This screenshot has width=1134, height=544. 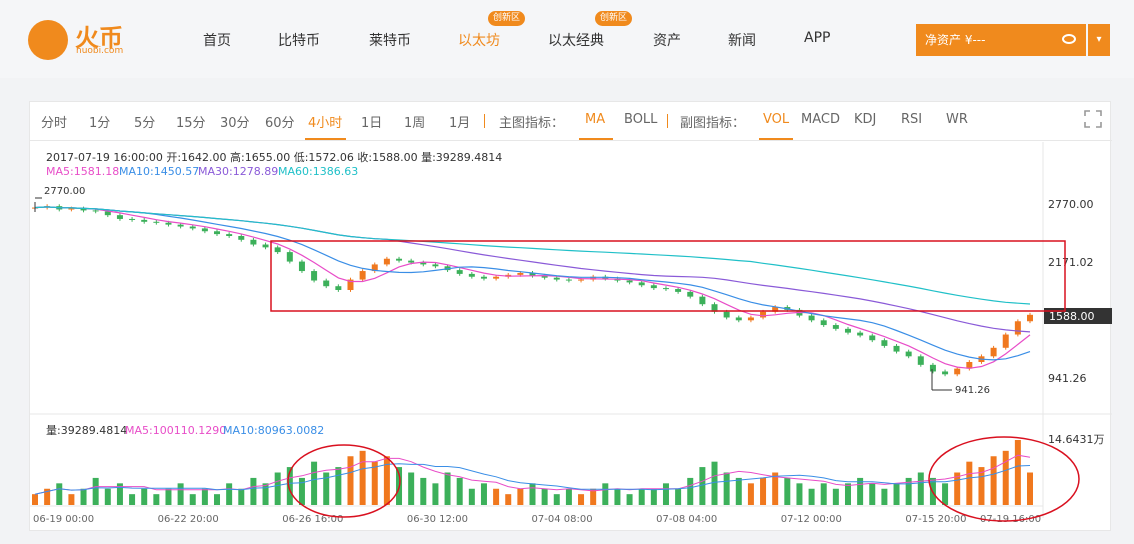 What do you see at coordinates (817, 38) in the screenshot?
I see `nav-app: APP` at bounding box center [817, 38].